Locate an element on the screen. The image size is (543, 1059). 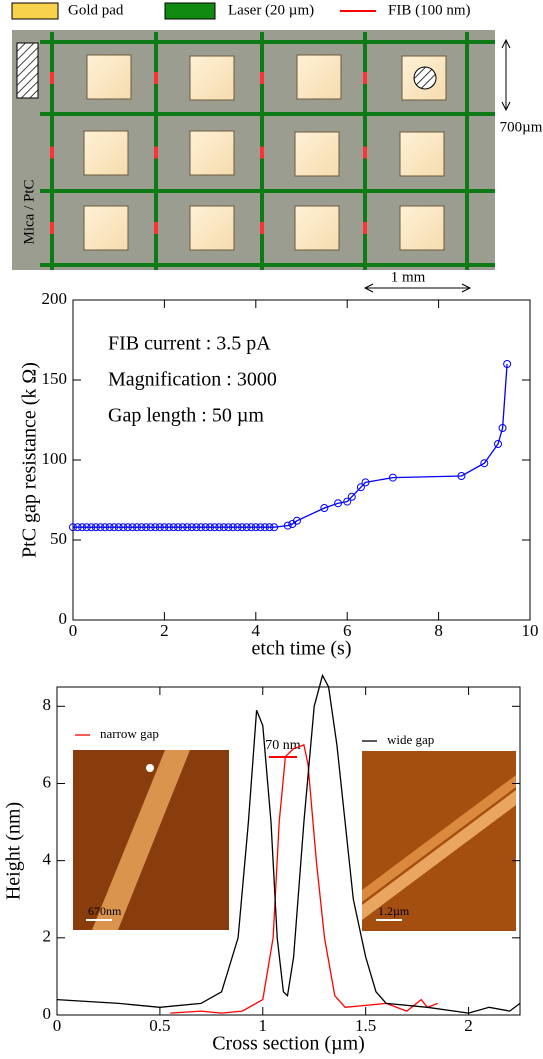
y-tick-label: 100 is located at coordinates (55, 458).